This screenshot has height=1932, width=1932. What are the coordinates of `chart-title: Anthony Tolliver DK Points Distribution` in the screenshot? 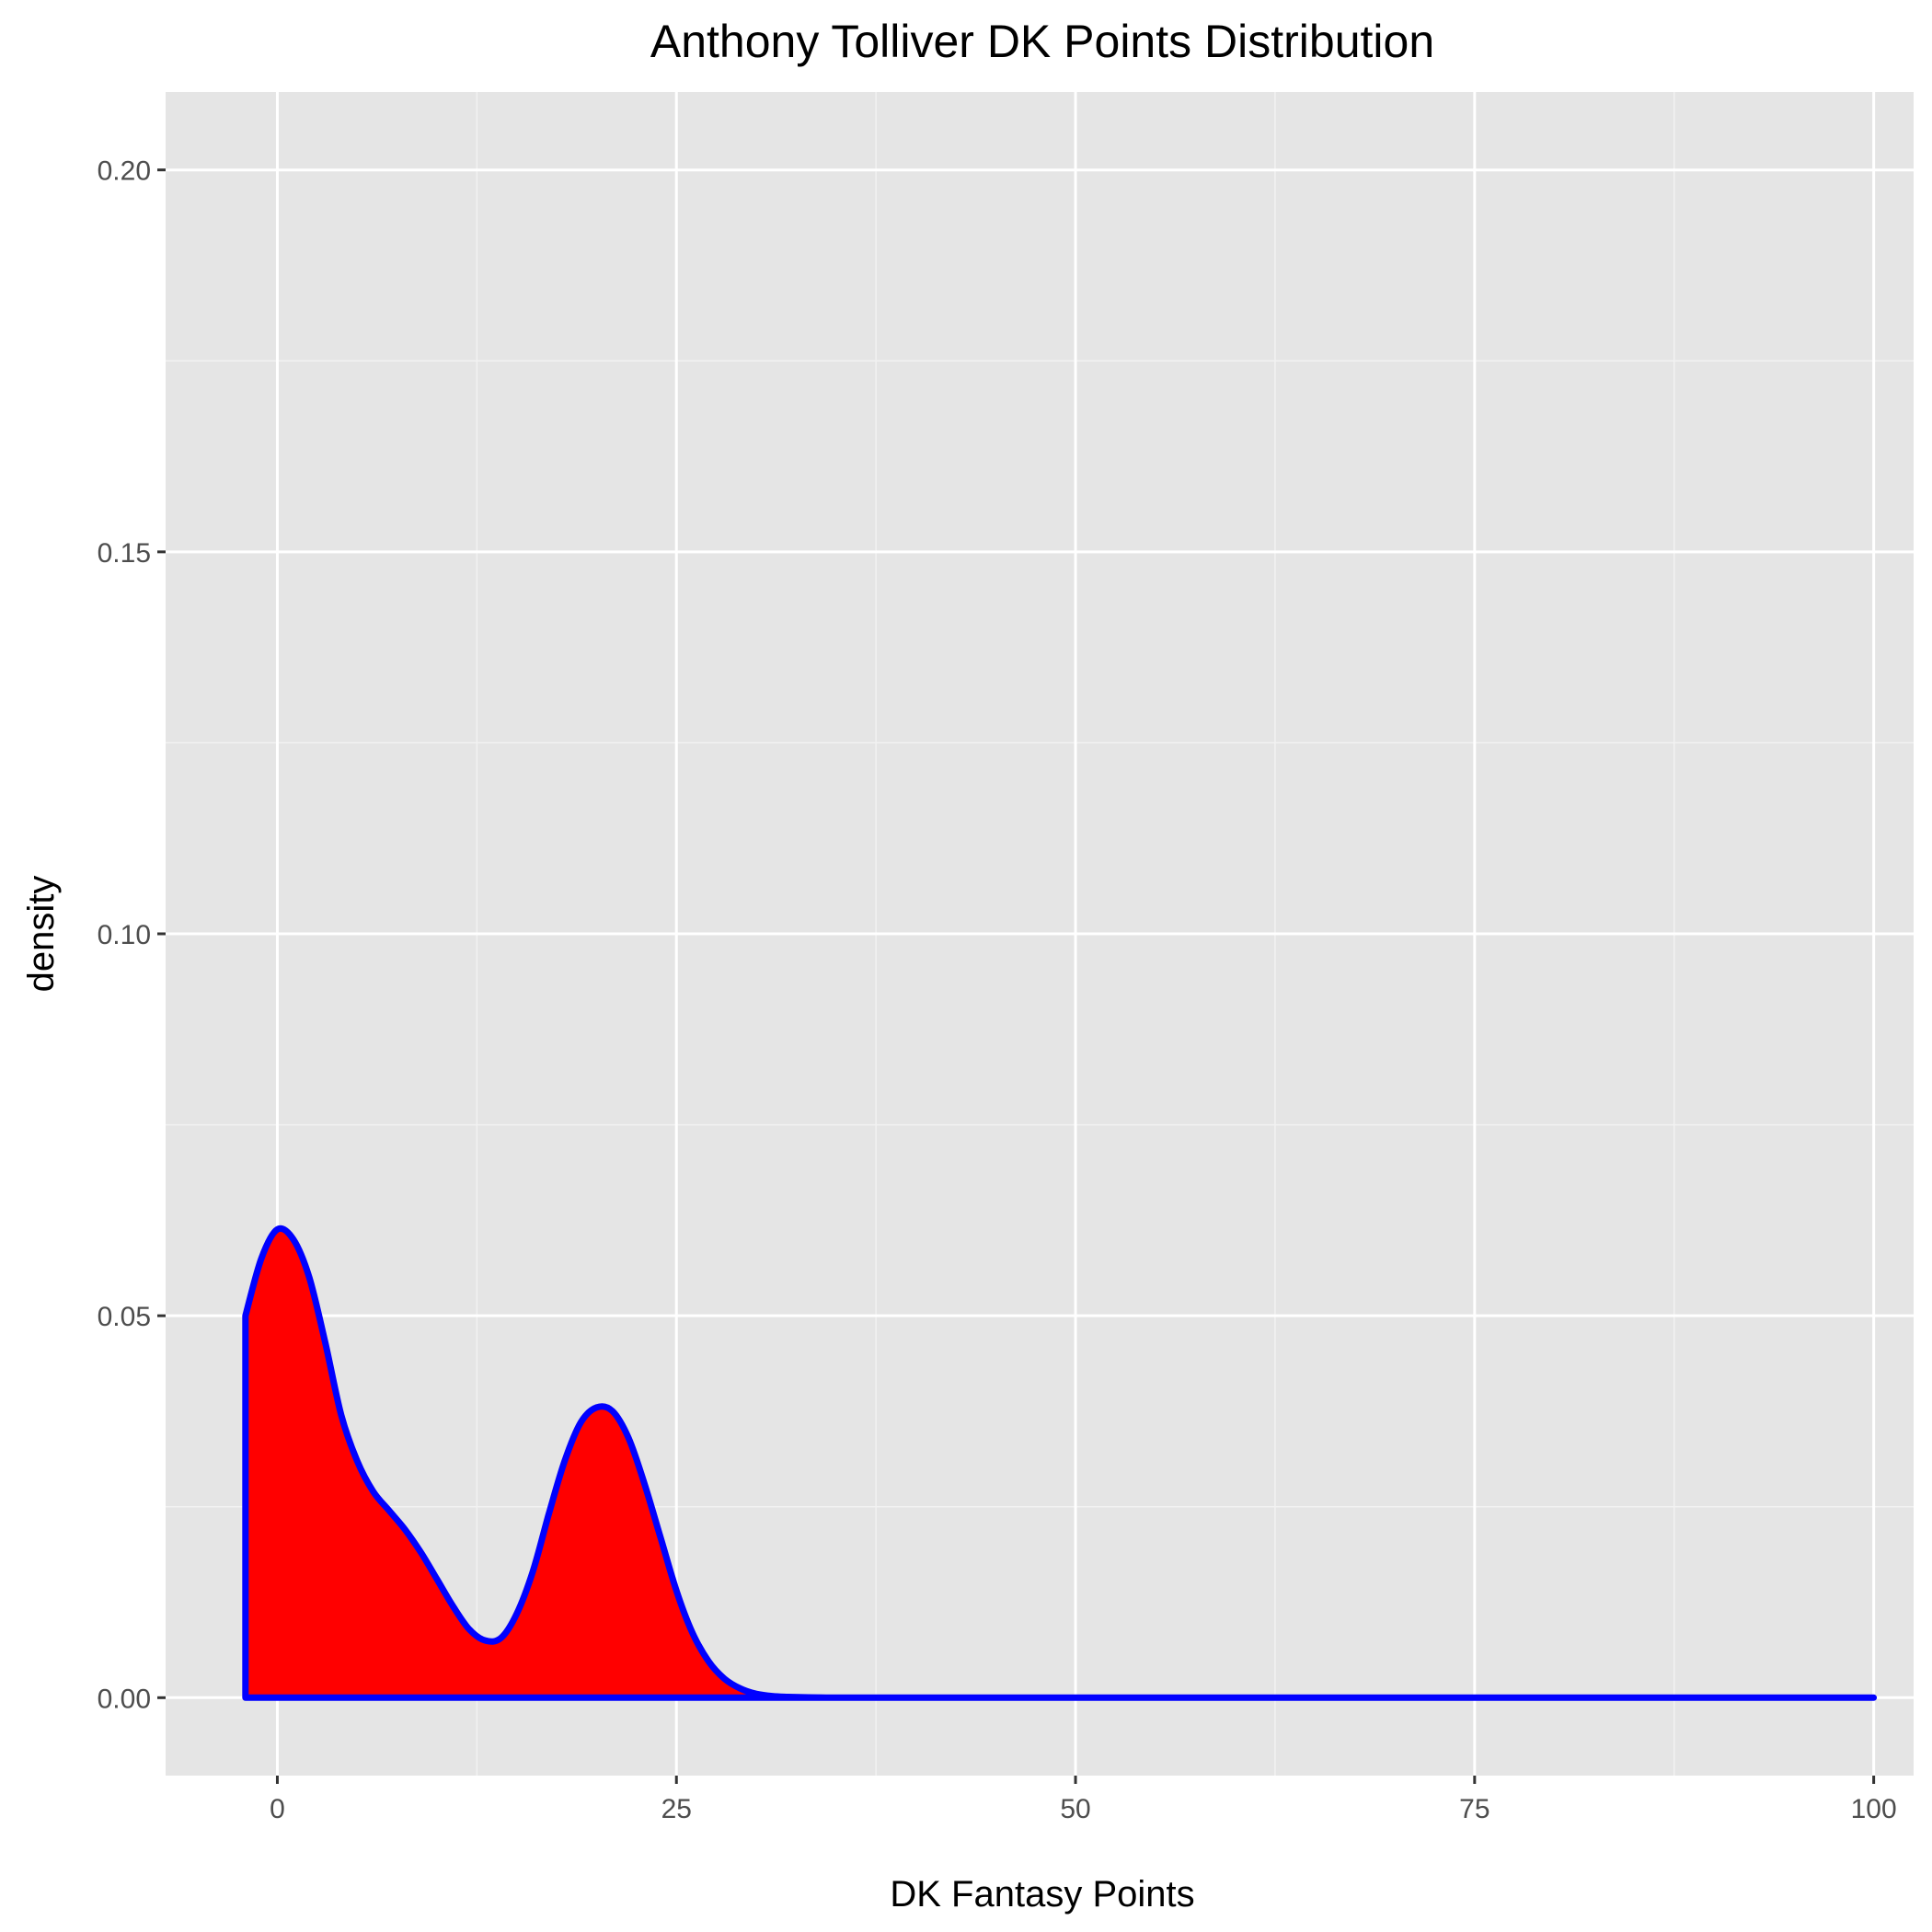 It's located at (1042, 41).